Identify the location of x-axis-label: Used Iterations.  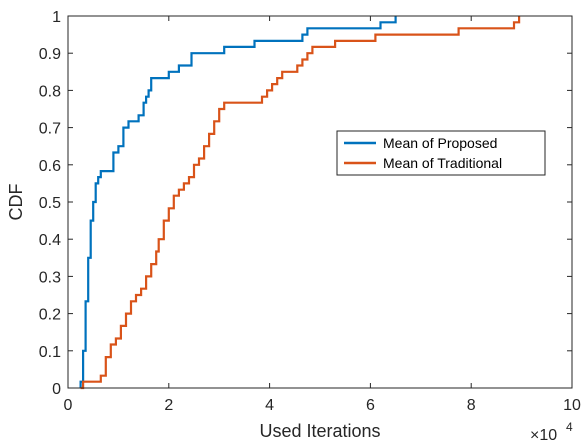
(319, 431).